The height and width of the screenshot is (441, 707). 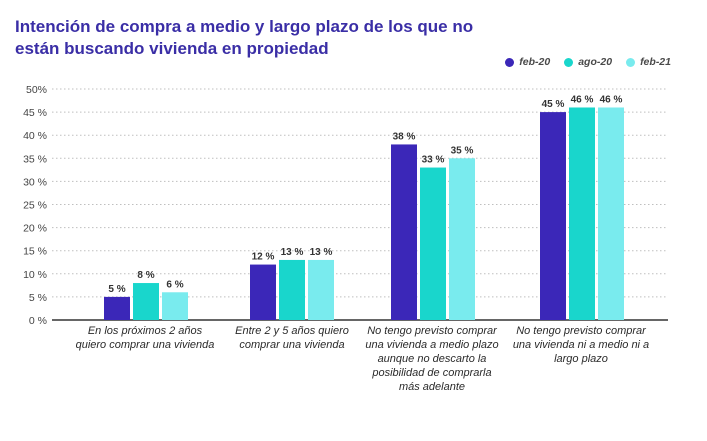 I want to click on data-label: 45 %, so click(x=553, y=104).